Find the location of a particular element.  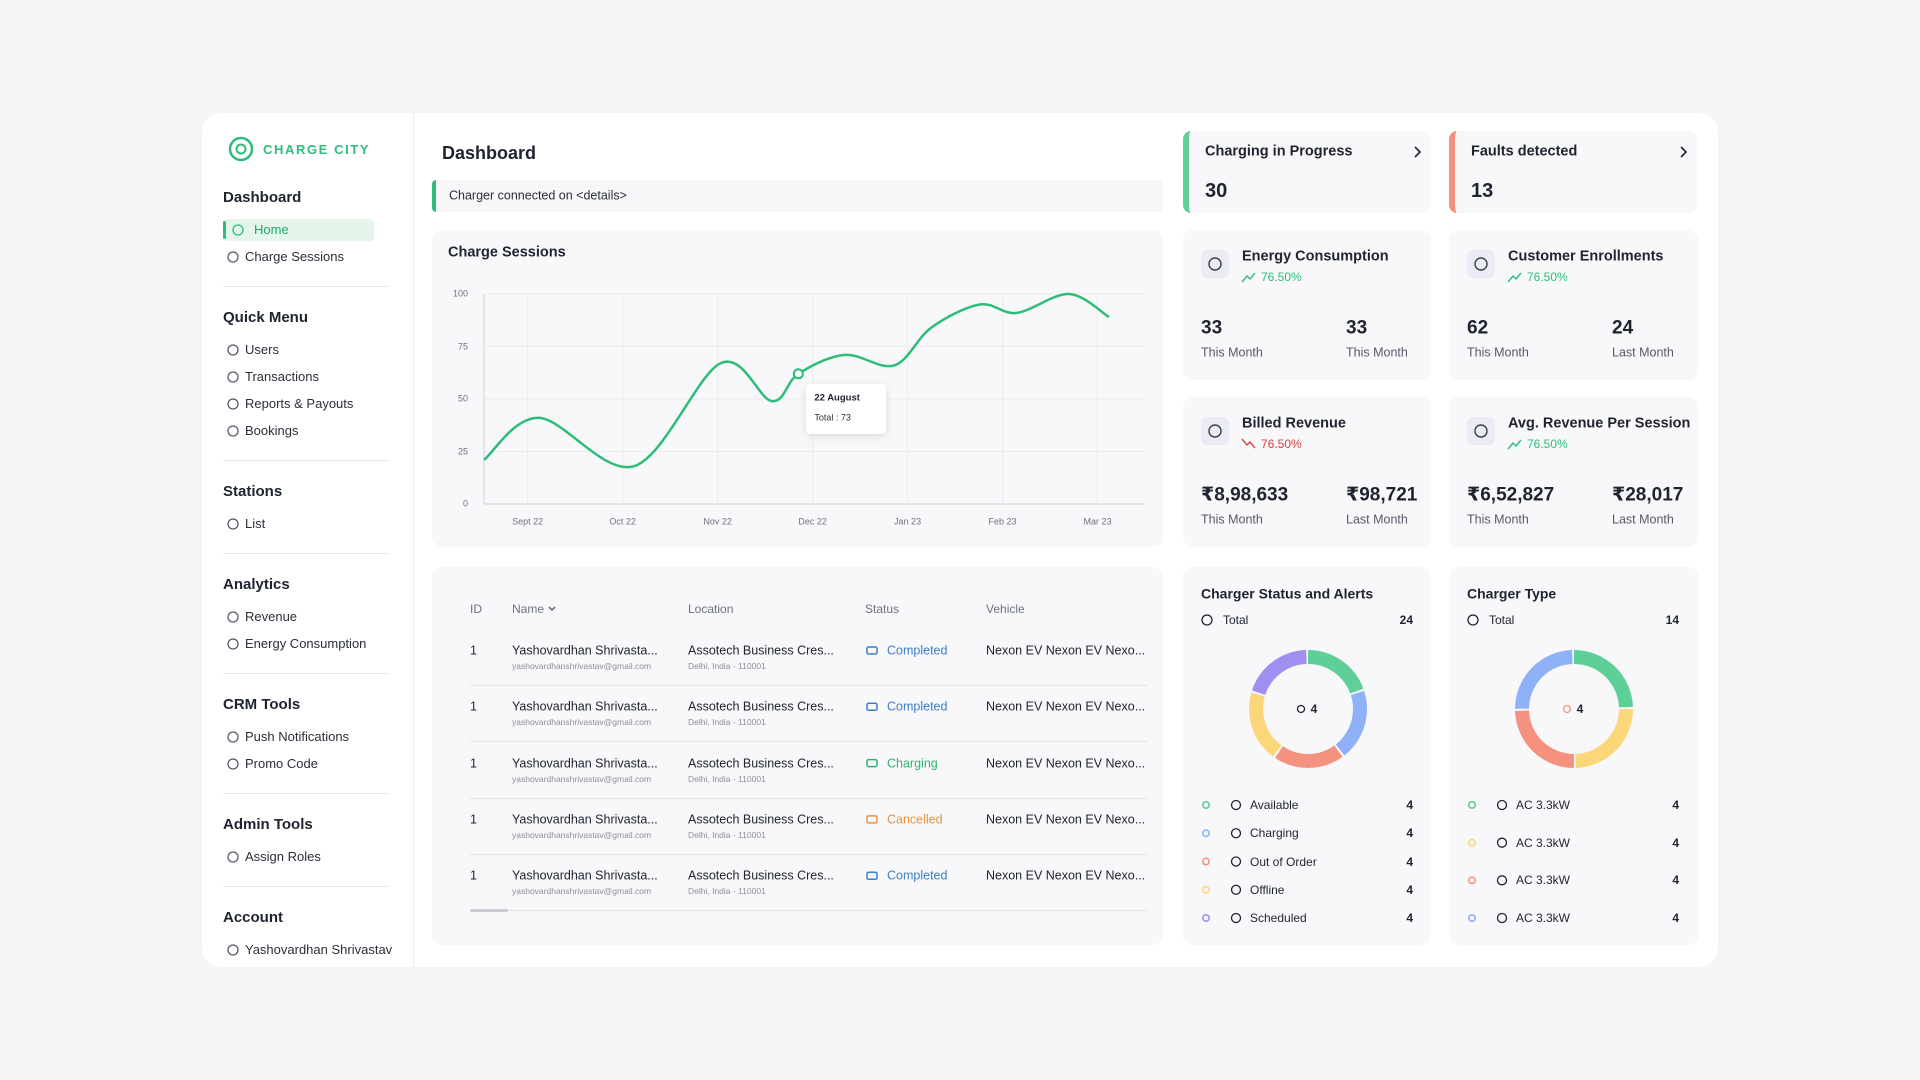

total-value: 14 is located at coordinates (1672, 619).